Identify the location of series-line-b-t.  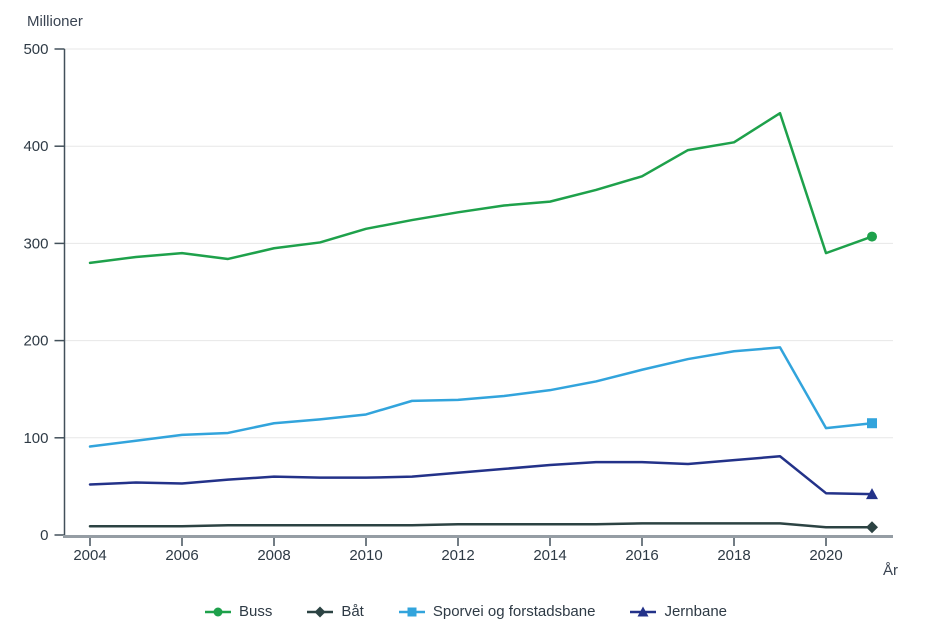
(481, 525).